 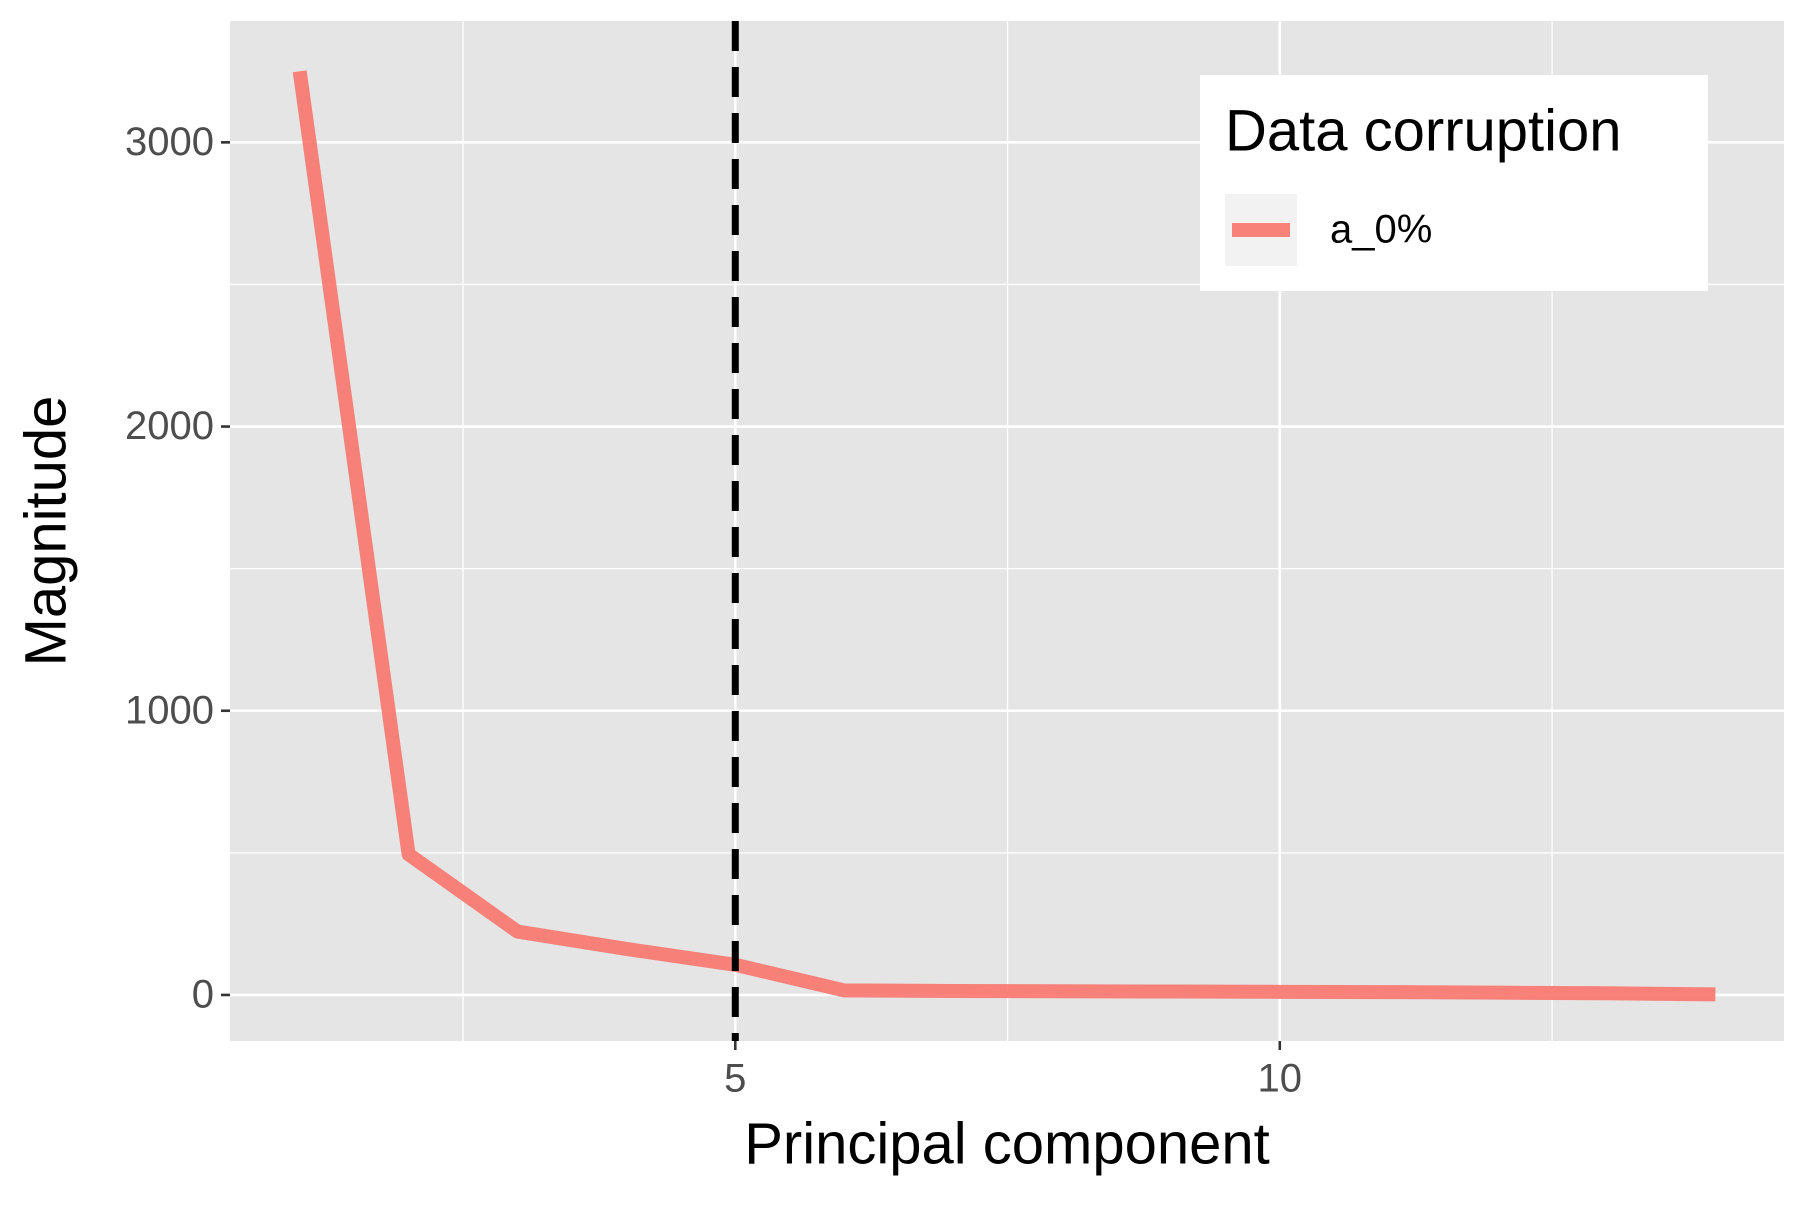 I want to click on legend-title: Data corruption, so click(x=1423, y=130).